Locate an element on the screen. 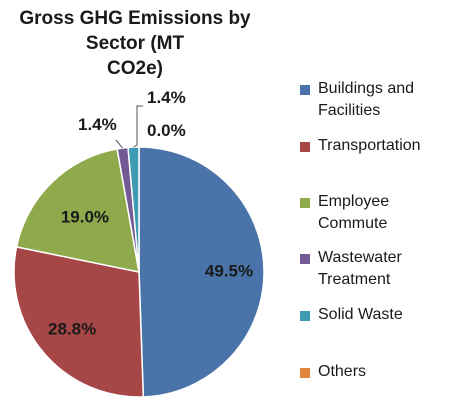 Image resolution: width=451 pixels, height=404 pixels. pie-slice-buildings-and-facilities-label: 49.5% is located at coordinates (229, 270).